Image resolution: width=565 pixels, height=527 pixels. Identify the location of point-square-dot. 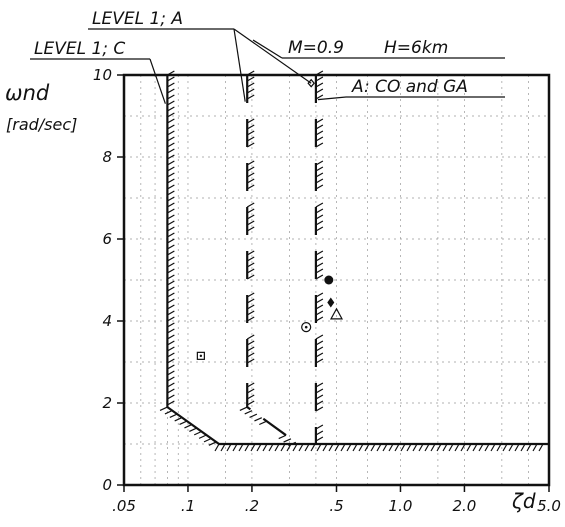
(200, 355).